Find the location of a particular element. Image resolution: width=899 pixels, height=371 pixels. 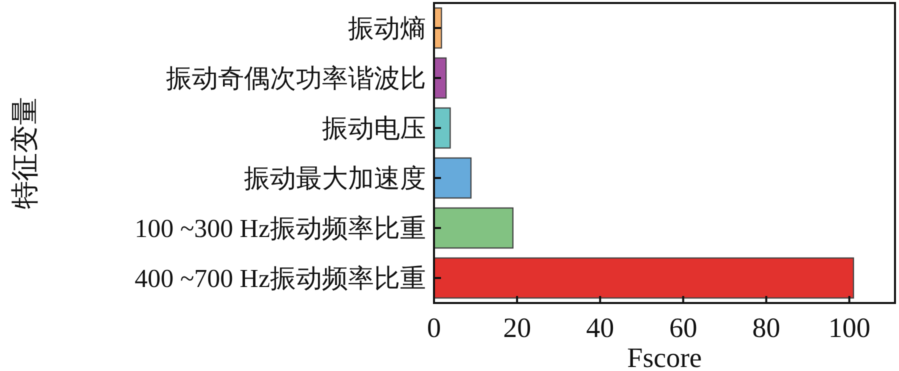

y-tick-label: 振动熵 is located at coordinates (387, 28).